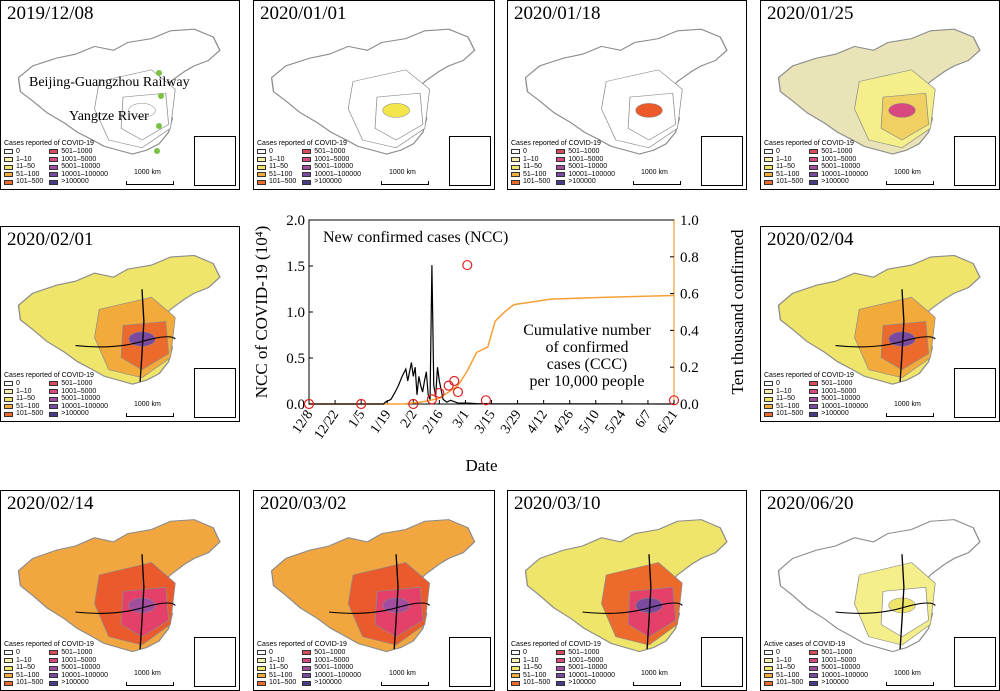 This screenshot has height=691, width=1000. I want to click on legend-title: Cases reported of COVID-19, so click(302, 645).